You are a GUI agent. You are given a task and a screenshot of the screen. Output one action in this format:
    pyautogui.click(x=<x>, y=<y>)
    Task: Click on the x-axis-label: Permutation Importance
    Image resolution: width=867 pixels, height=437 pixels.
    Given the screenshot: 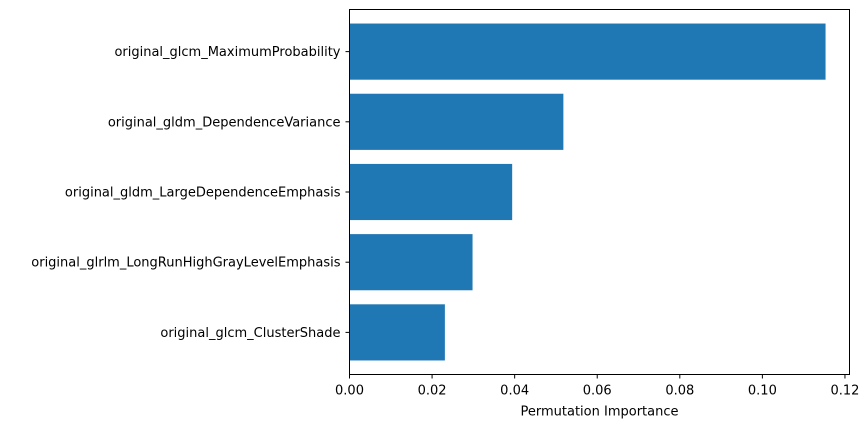 What is the action you would take?
    pyautogui.click(x=600, y=412)
    